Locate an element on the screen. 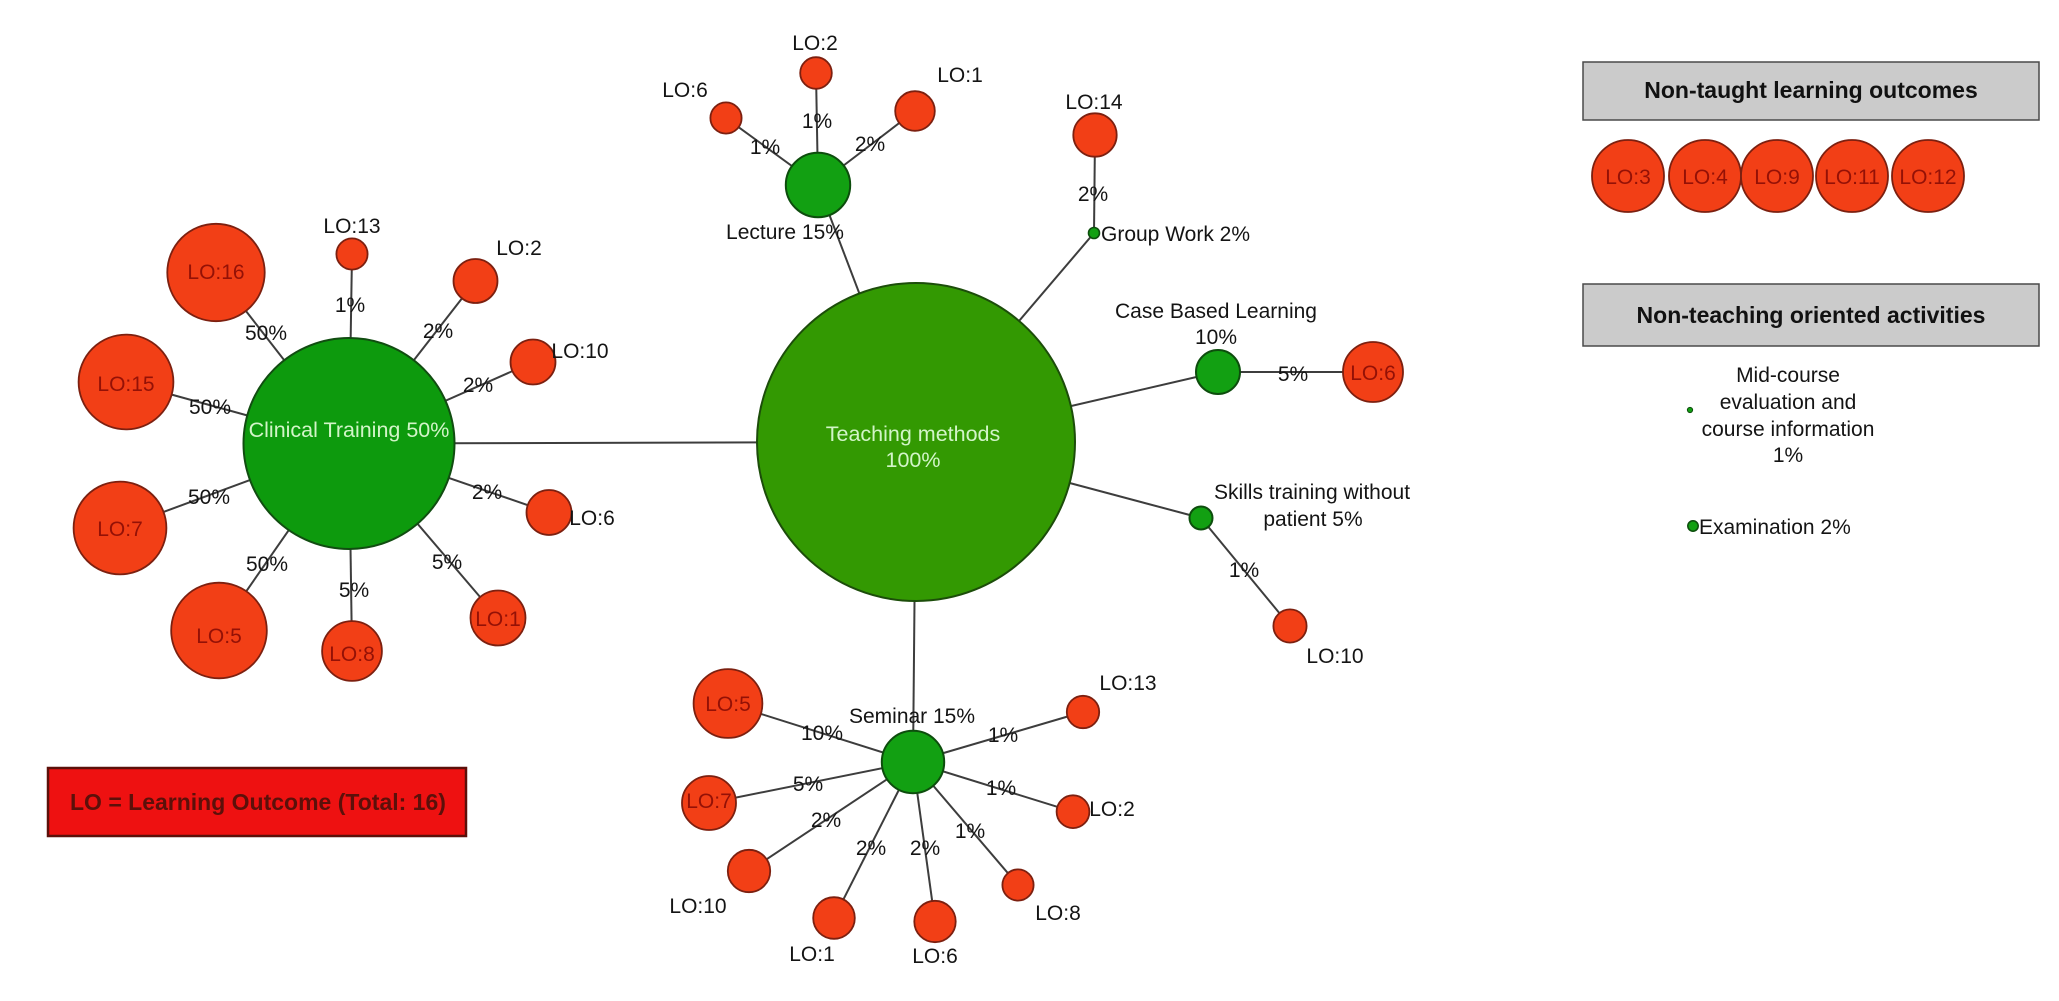 This screenshot has height=1001, width=2059. svg-text:LO = Learning Outcome (Total:: LO = Learning Outcome (Total: 16) is located at coordinates (258, 802).